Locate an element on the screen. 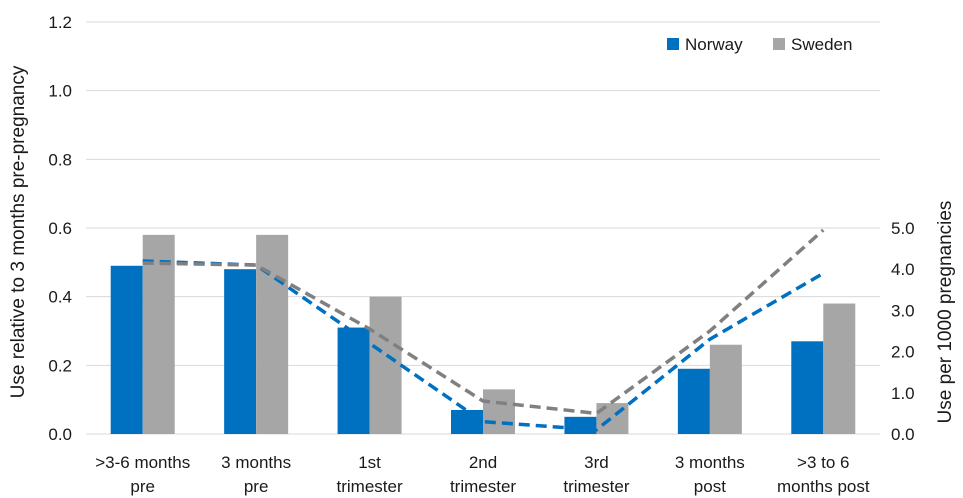 This screenshot has height=498, width=963. right-tick-label: 3.0 is located at coordinates (903, 310).